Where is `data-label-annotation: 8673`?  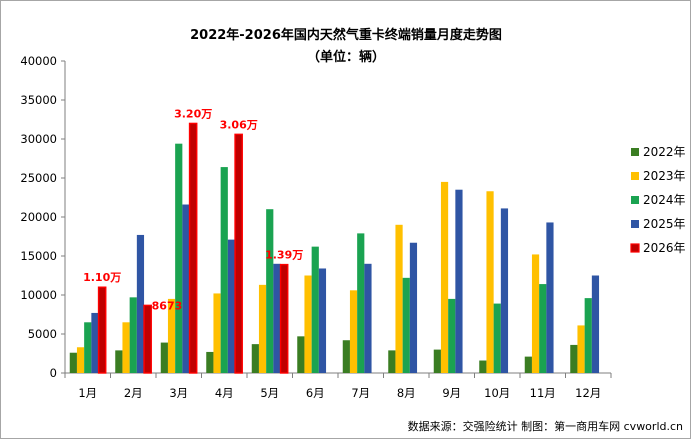 data-label-annotation: 8673 is located at coordinates (167, 305).